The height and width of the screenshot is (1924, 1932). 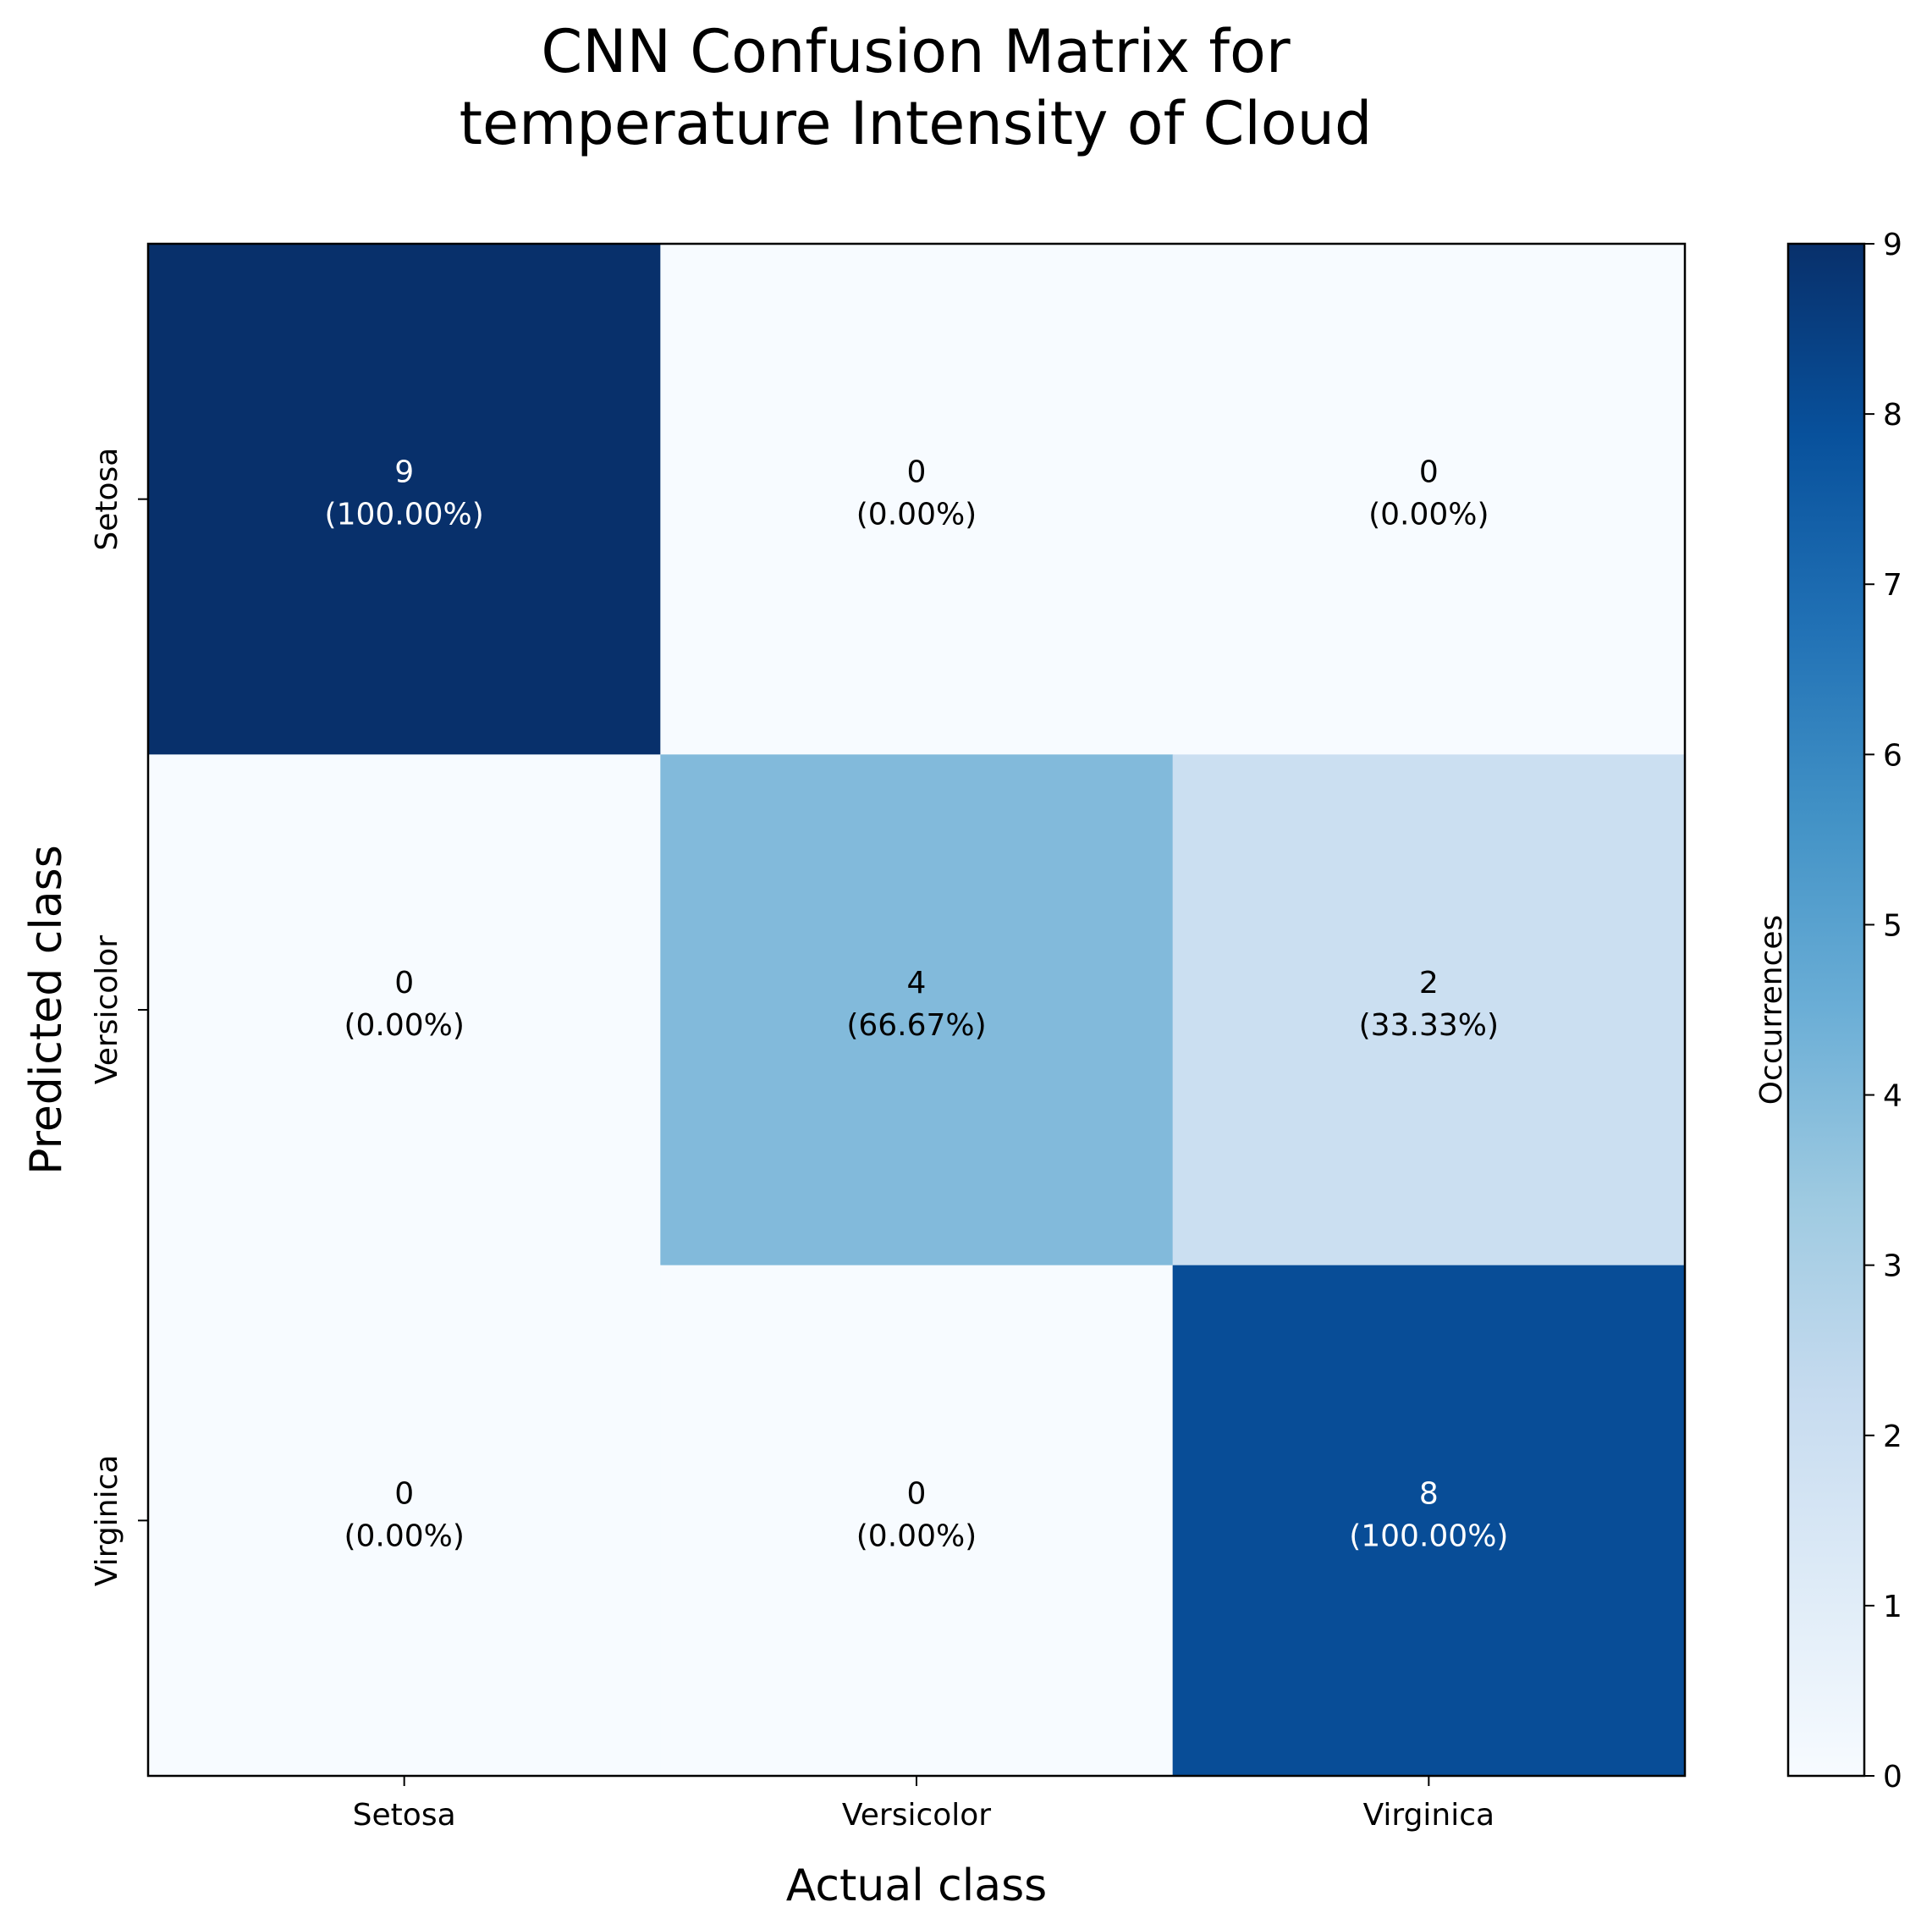 What do you see at coordinates (1892, 1607) in the screenshot?
I see `colorbar-tick-label: 1` at bounding box center [1892, 1607].